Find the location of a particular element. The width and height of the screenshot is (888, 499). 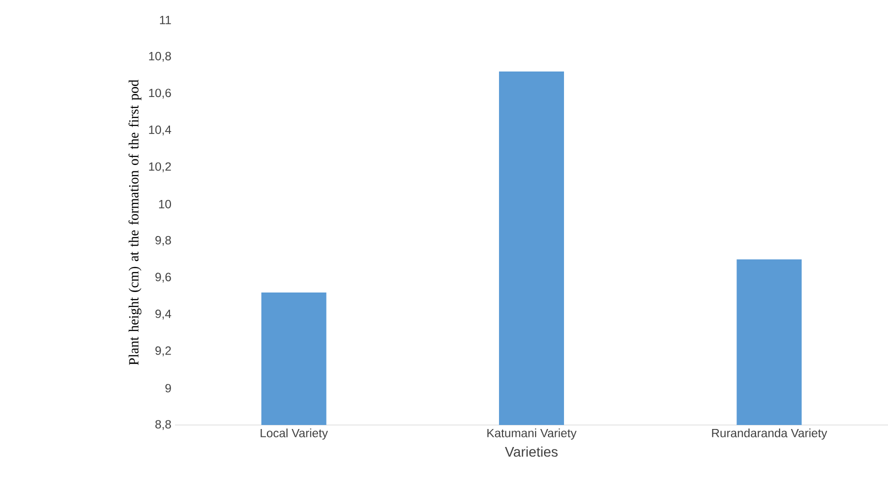

y-axis-title: Plant height (cm) at the formation of the first pod is located at coordinates (135, 223).